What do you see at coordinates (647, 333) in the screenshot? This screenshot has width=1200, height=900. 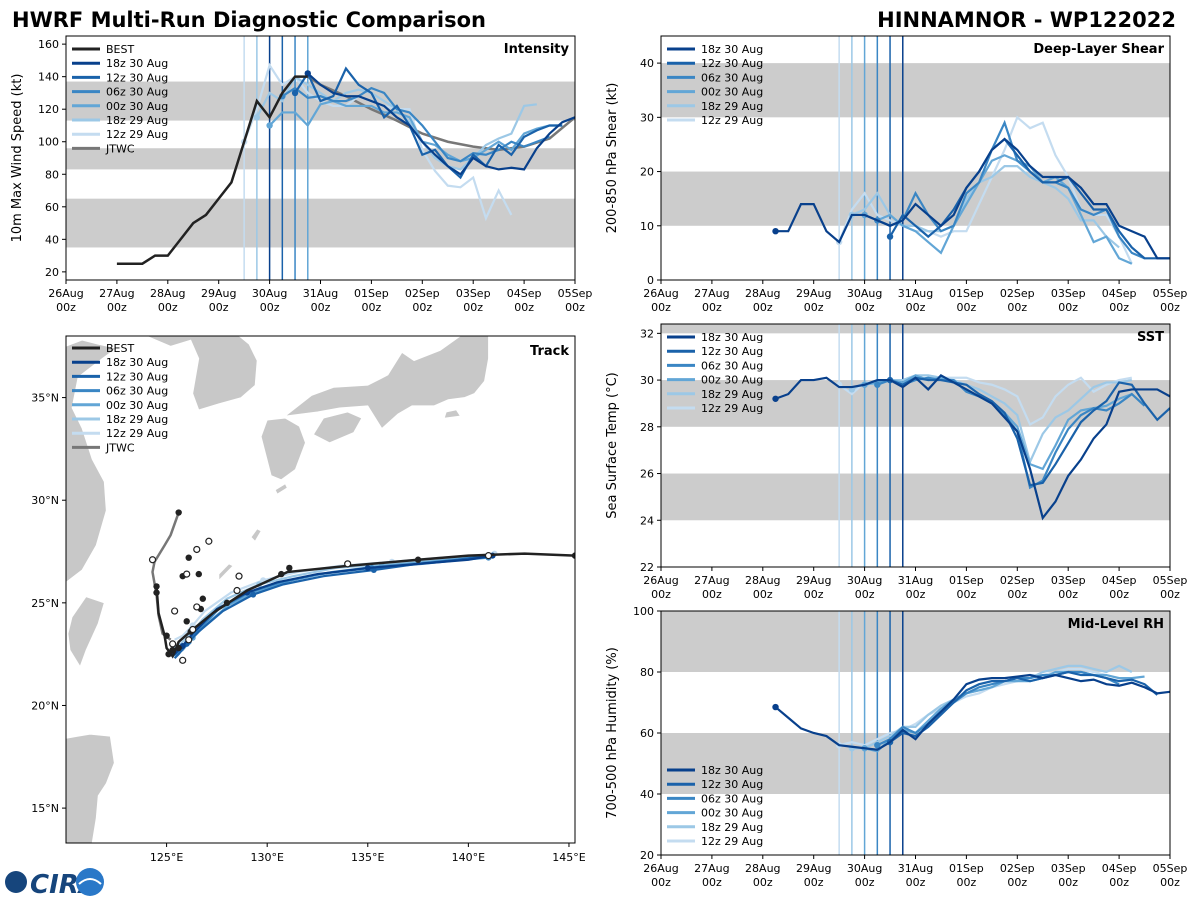 I see `sst-ytick-label-5: 32` at bounding box center [647, 333].